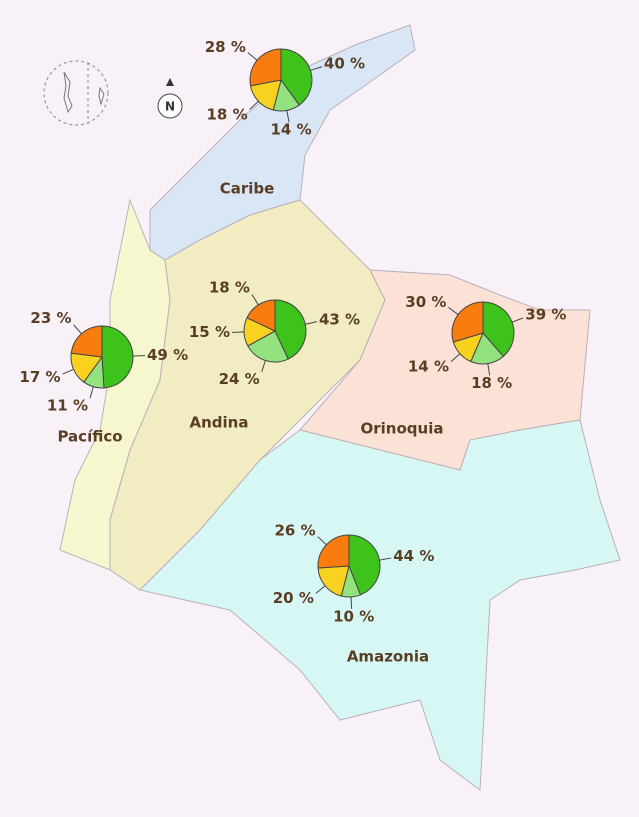  What do you see at coordinates (170, 82) in the screenshot?
I see `north-pointer` at bounding box center [170, 82].